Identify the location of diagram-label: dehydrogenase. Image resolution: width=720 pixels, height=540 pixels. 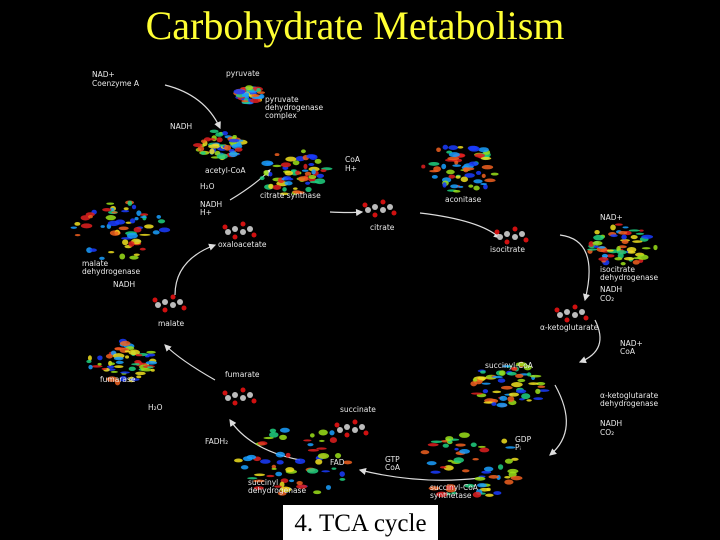
(629, 277).